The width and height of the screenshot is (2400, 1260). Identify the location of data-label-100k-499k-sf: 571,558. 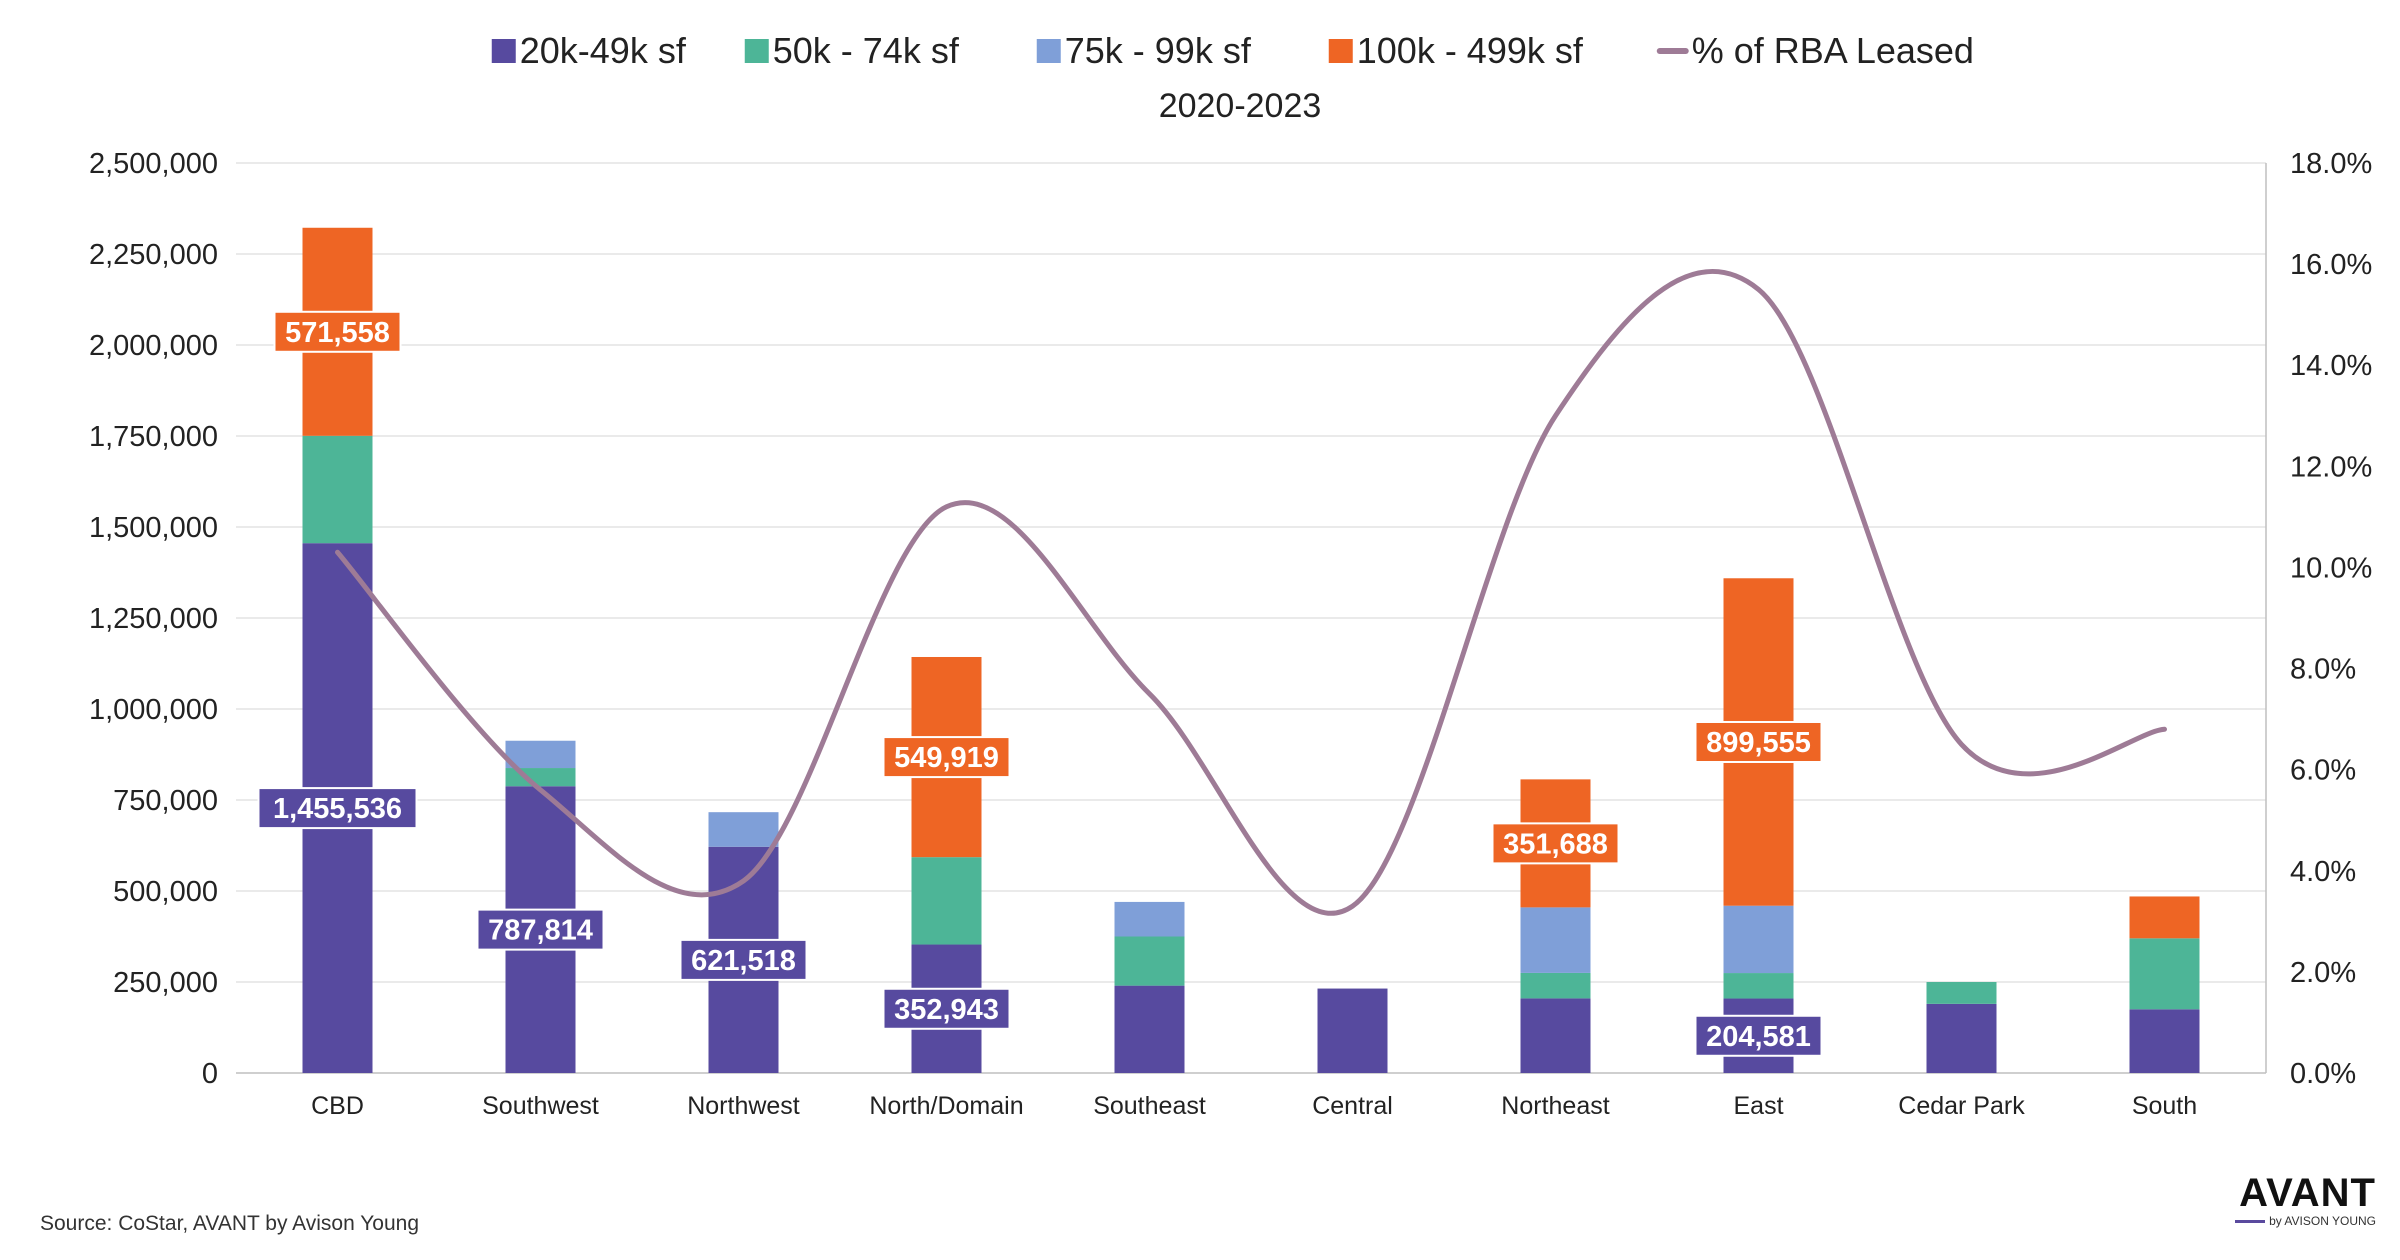
(337, 331).